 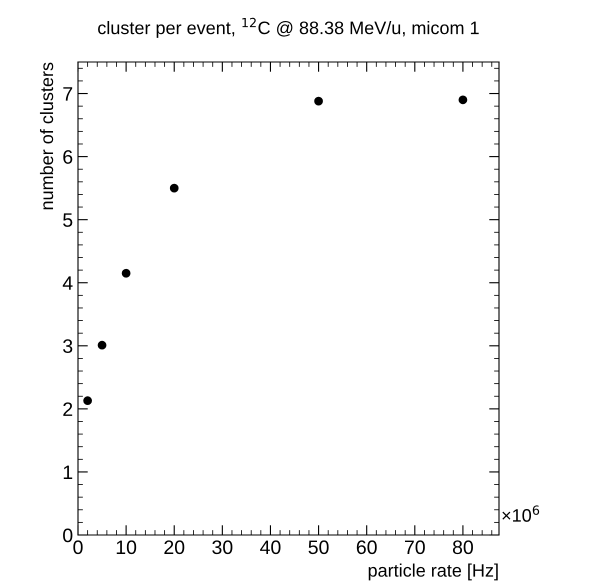 I want to click on text: ×10$^{6}$, so click(x=521, y=513).